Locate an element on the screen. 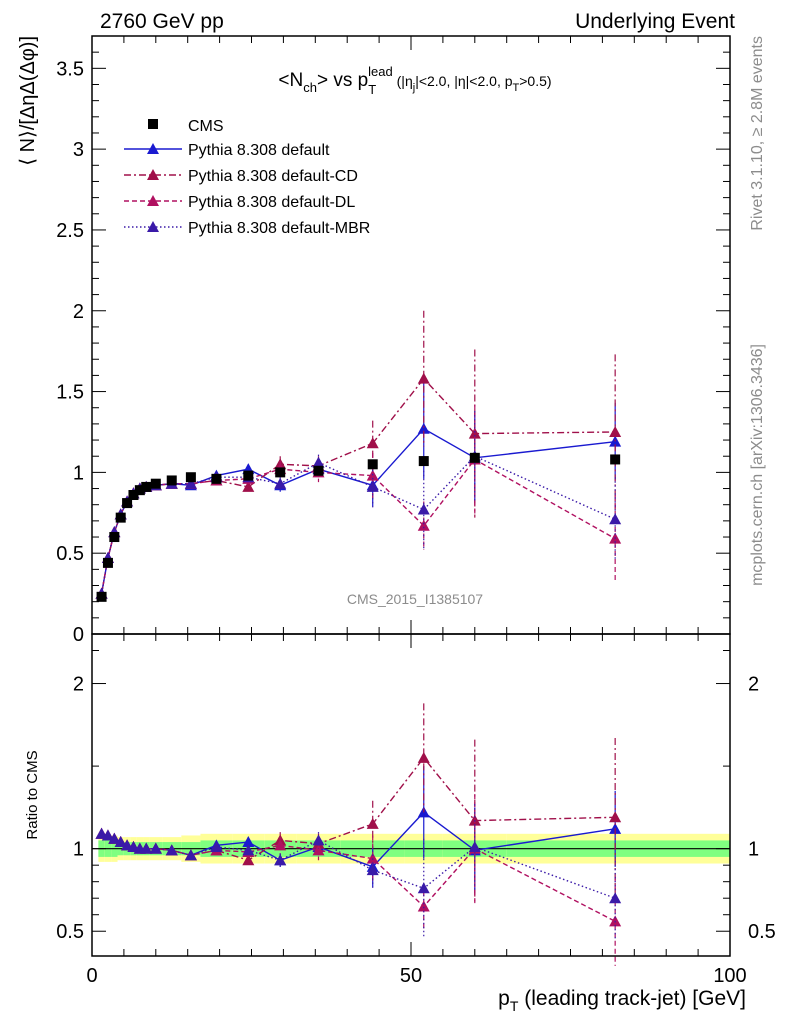  main-line-mbr is located at coordinates (358, 524).